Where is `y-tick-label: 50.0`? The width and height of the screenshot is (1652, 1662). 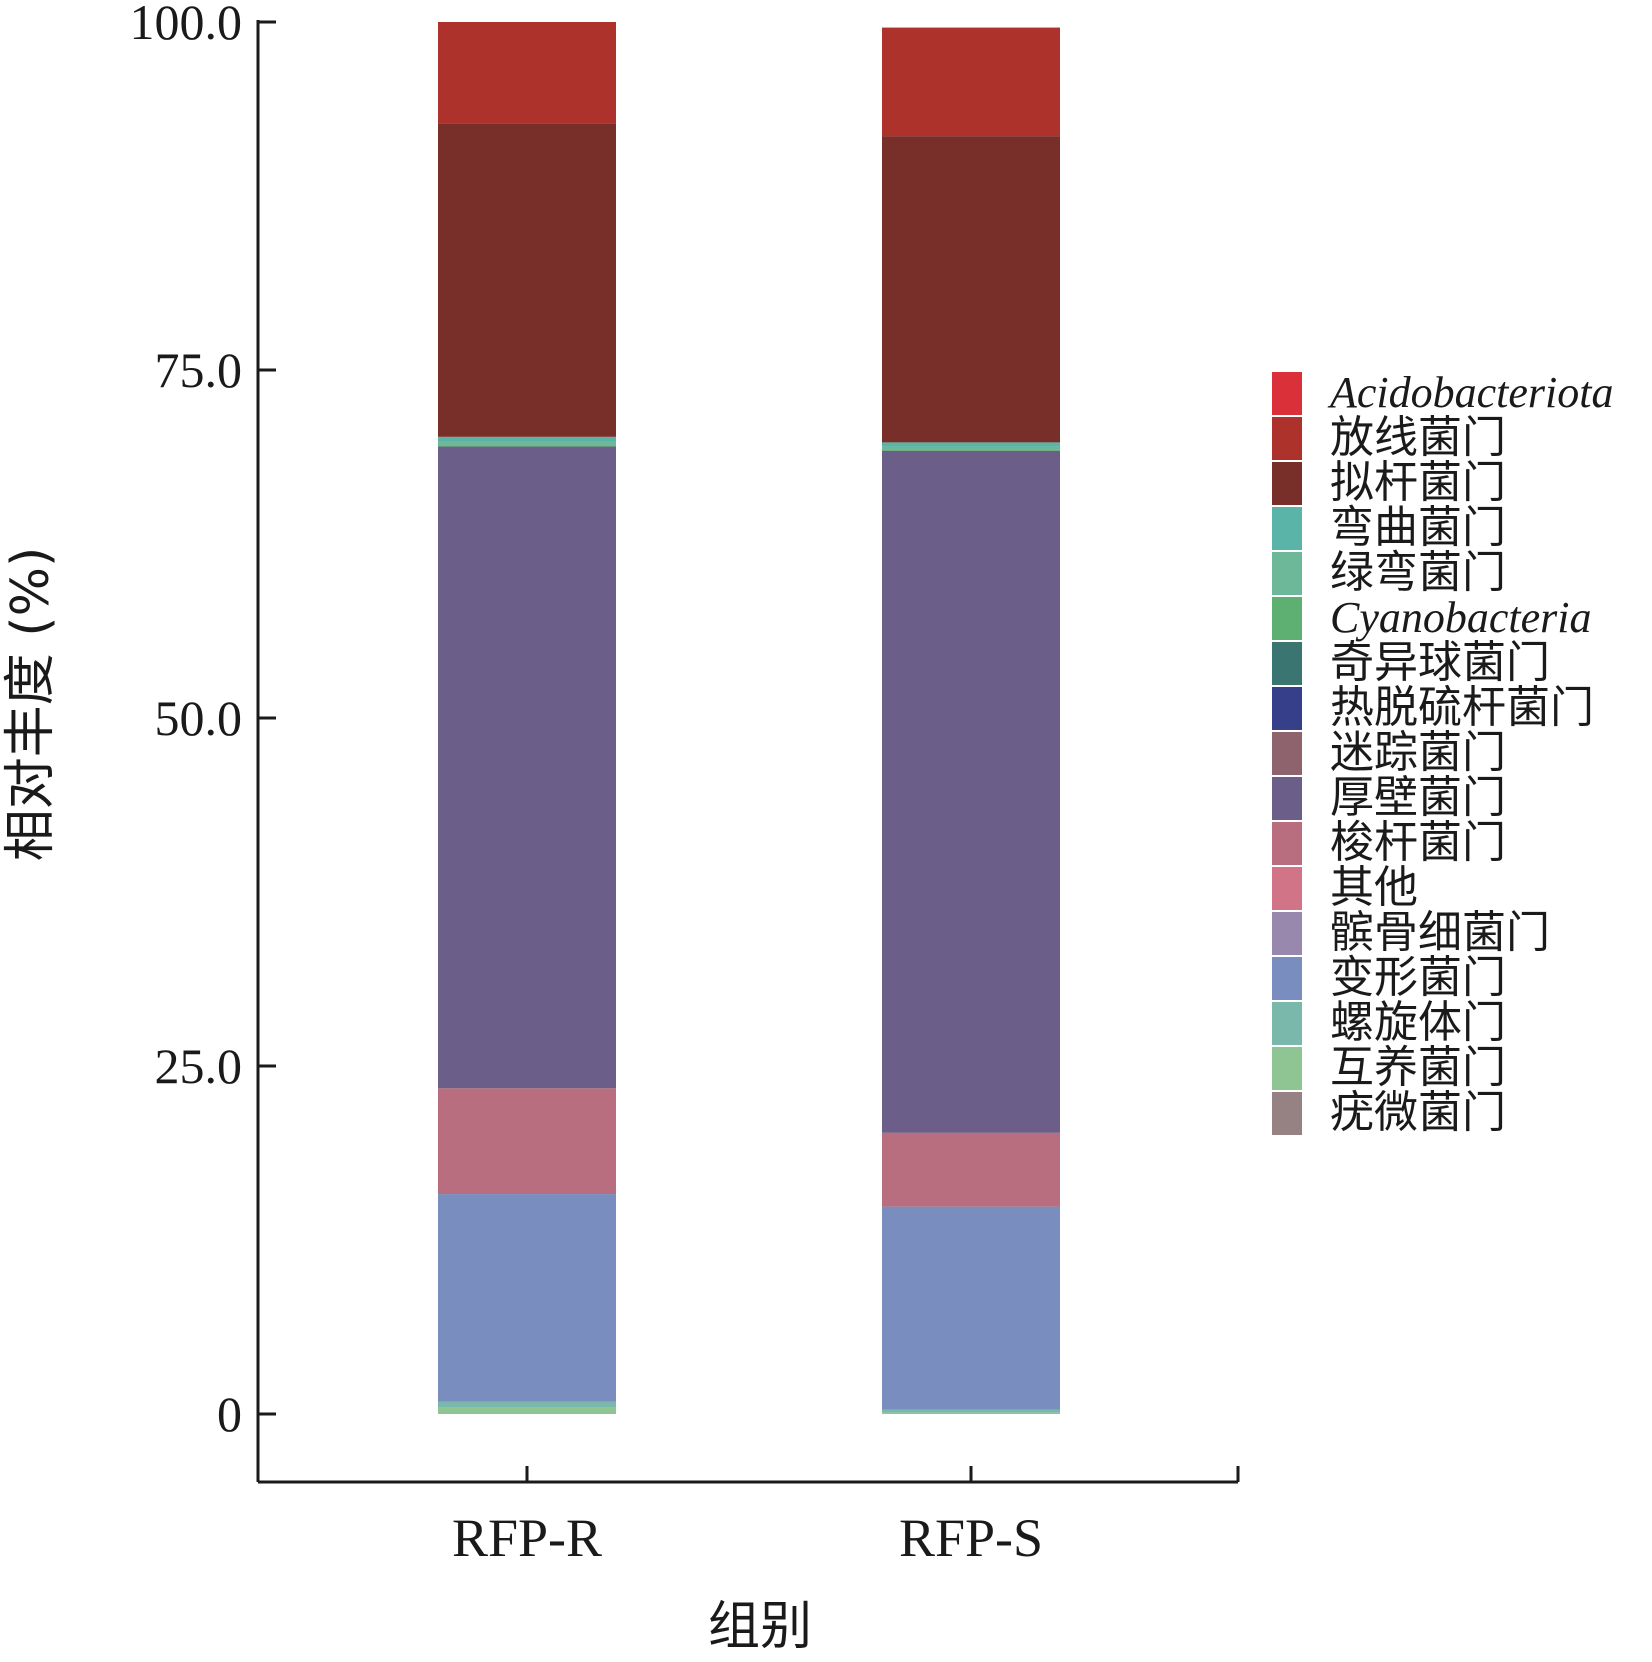 y-tick-label: 50.0 is located at coordinates (199, 718).